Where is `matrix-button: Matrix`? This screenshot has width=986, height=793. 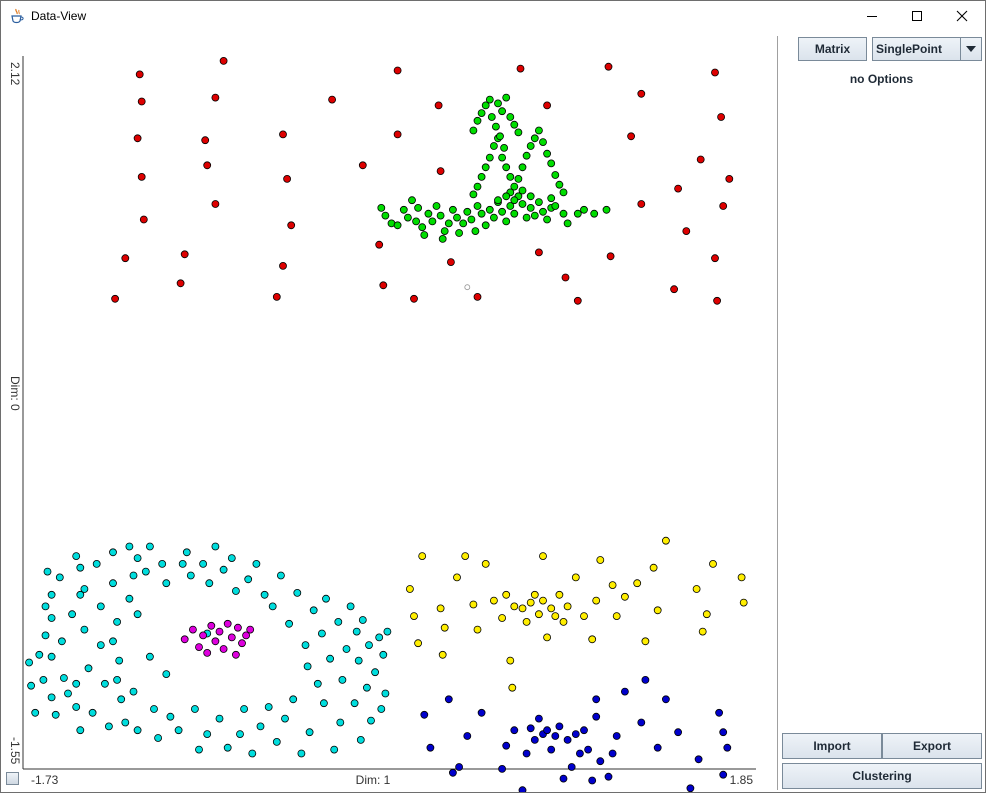 matrix-button: Matrix is located at coordinates (832, 49).